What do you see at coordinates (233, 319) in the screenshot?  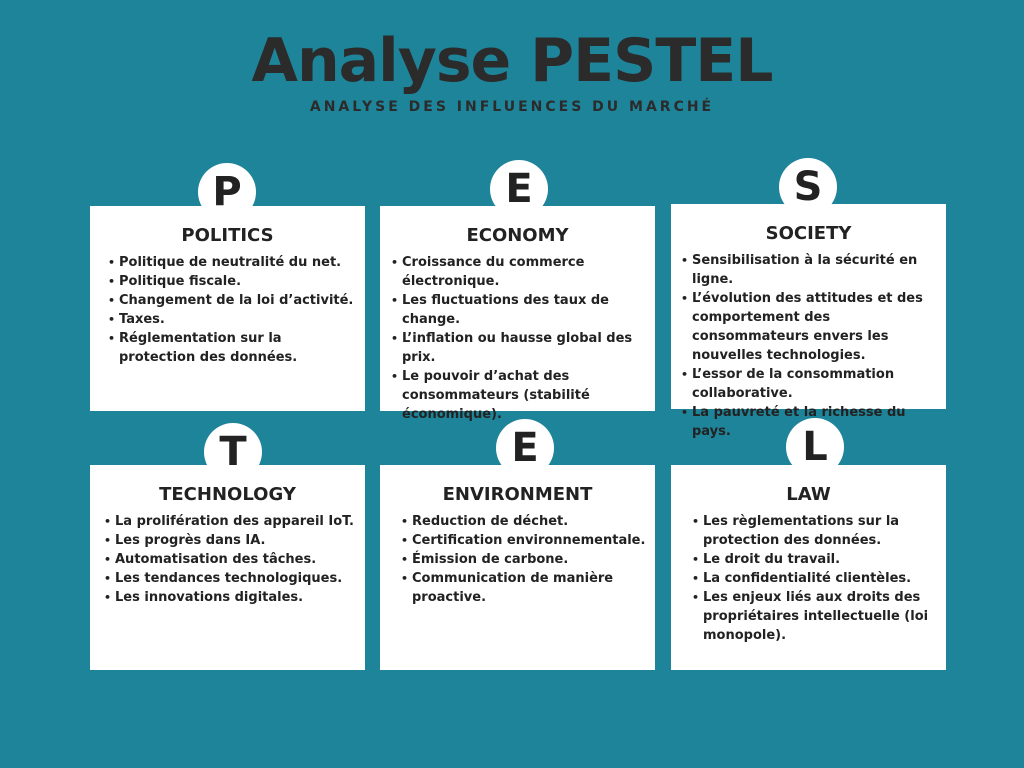 I see `list-item: Taxes.` at bounding box center [233, 319].